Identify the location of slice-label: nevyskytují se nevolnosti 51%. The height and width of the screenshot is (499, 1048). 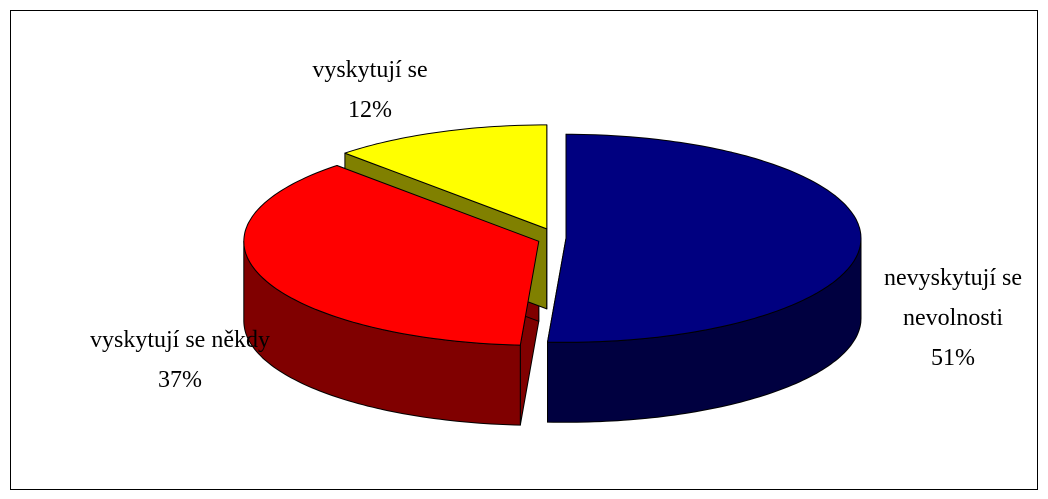
(953, 318).